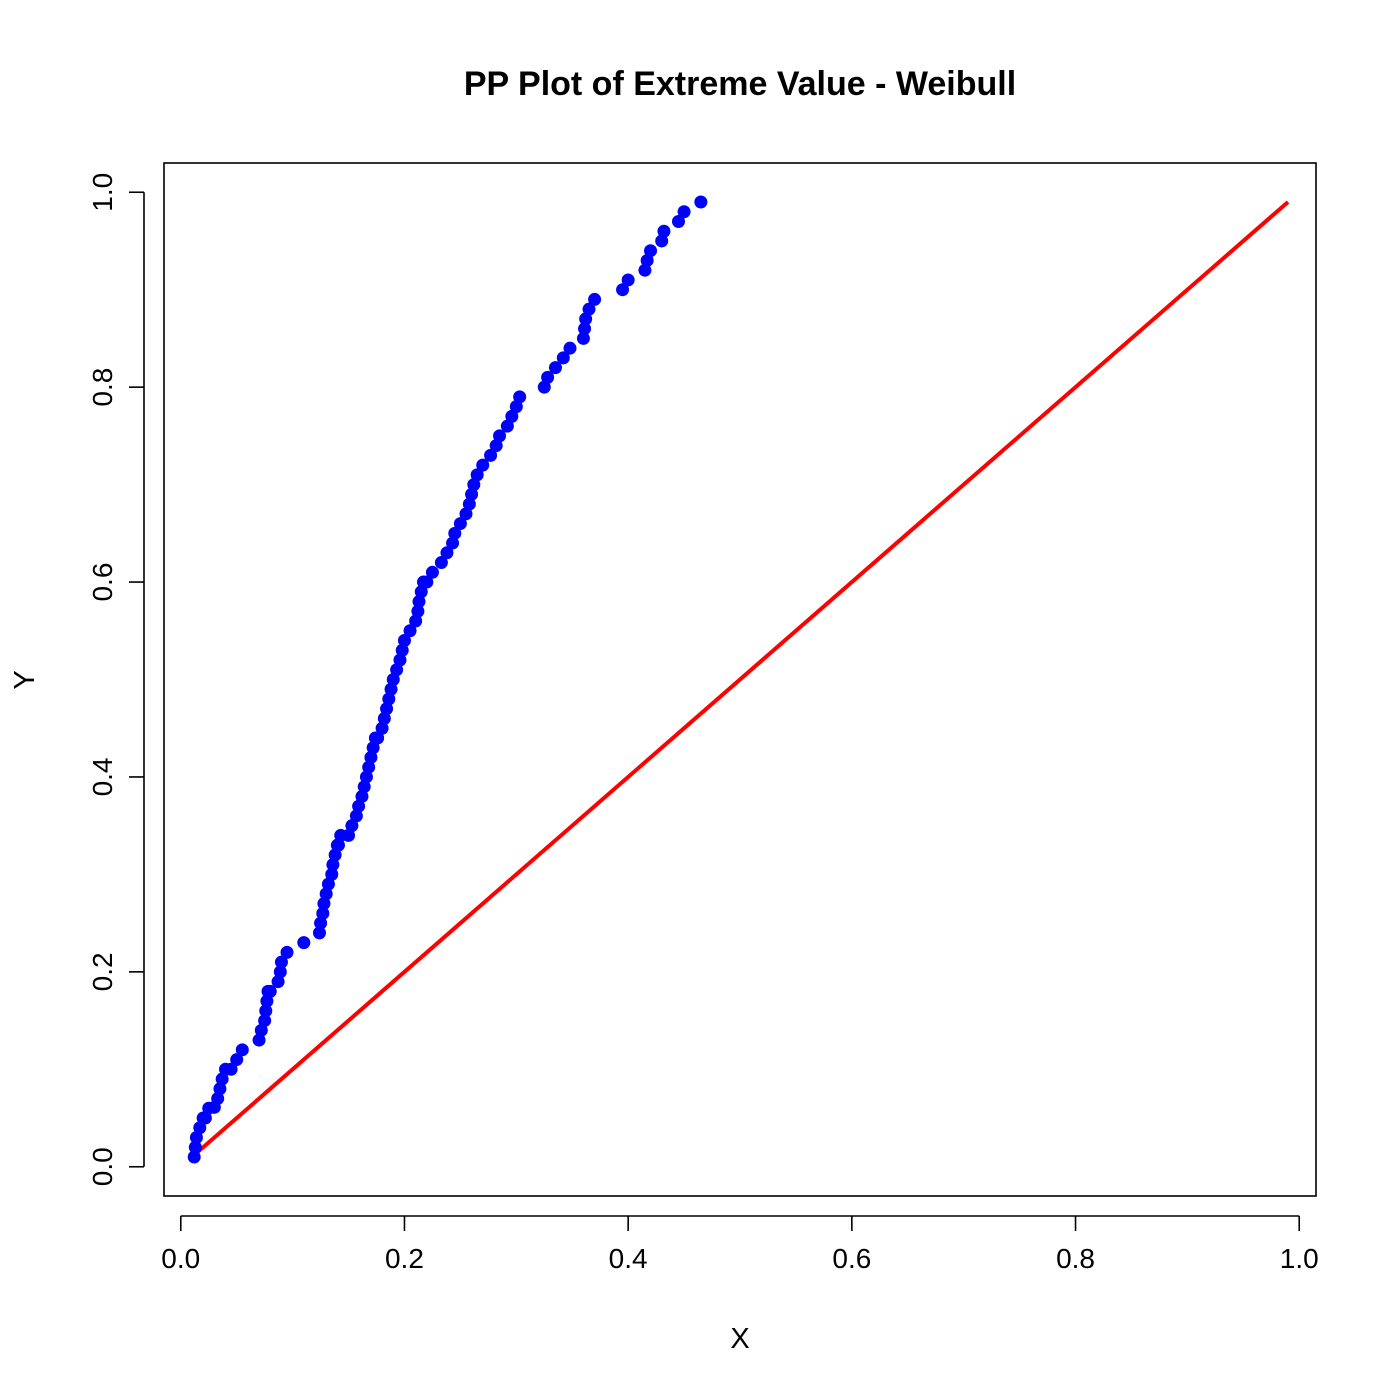  Describe the element at coordinates (25, 679) in the screenshot. I see `y-axis-label: Y` at that location.